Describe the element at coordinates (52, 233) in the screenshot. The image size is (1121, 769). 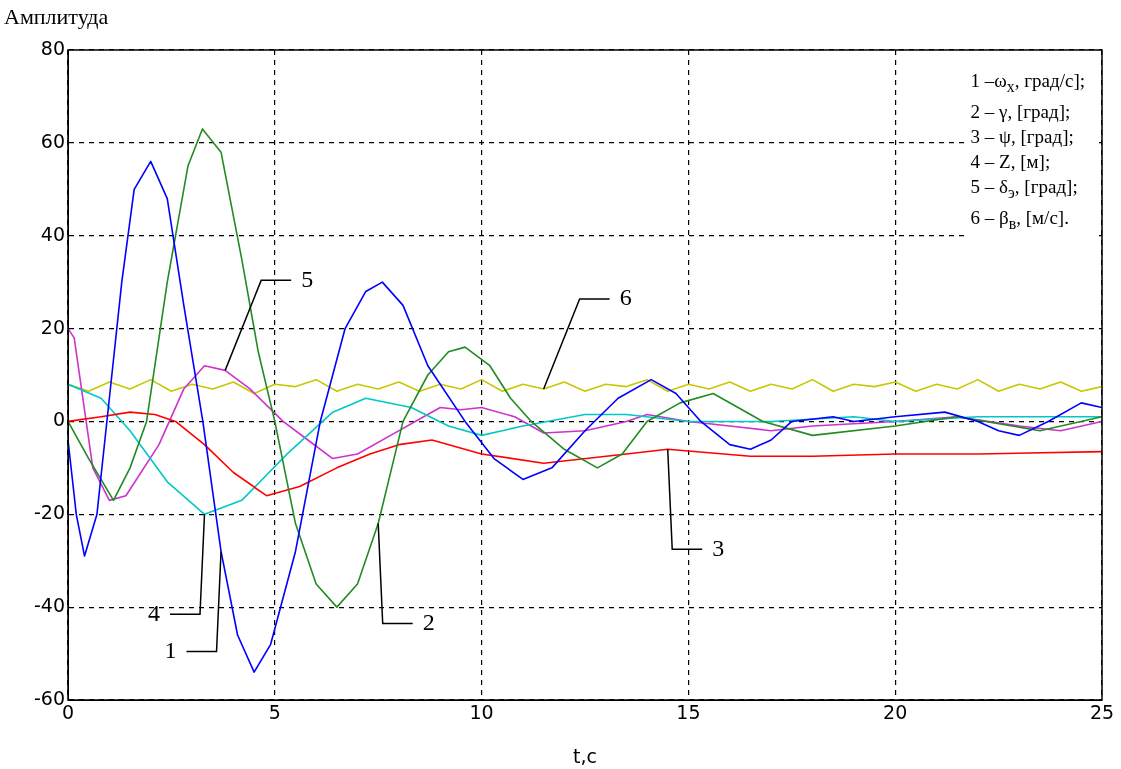
I see `y-tick-label: 40` at that location.